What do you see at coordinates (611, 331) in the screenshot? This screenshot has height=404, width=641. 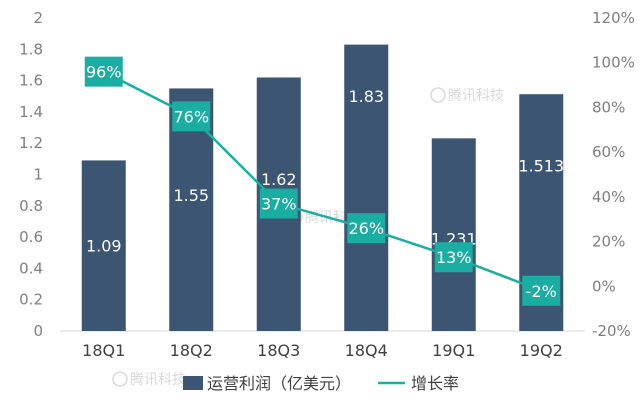 I see `y-right-tick-label: -20%` at bounding box center [611, 331].